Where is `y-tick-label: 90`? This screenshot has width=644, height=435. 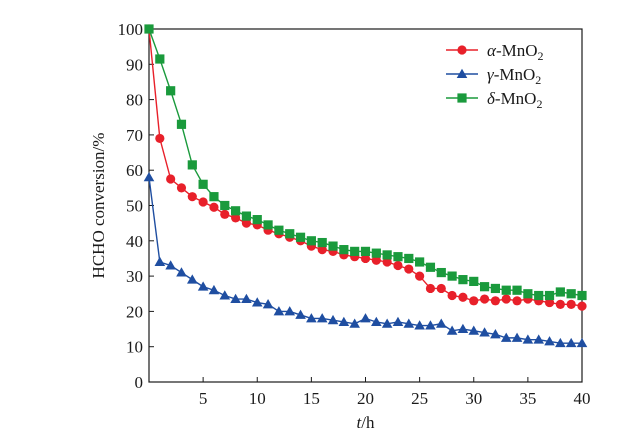
y-tick-label: 90 is located at coordinates (134, 64).